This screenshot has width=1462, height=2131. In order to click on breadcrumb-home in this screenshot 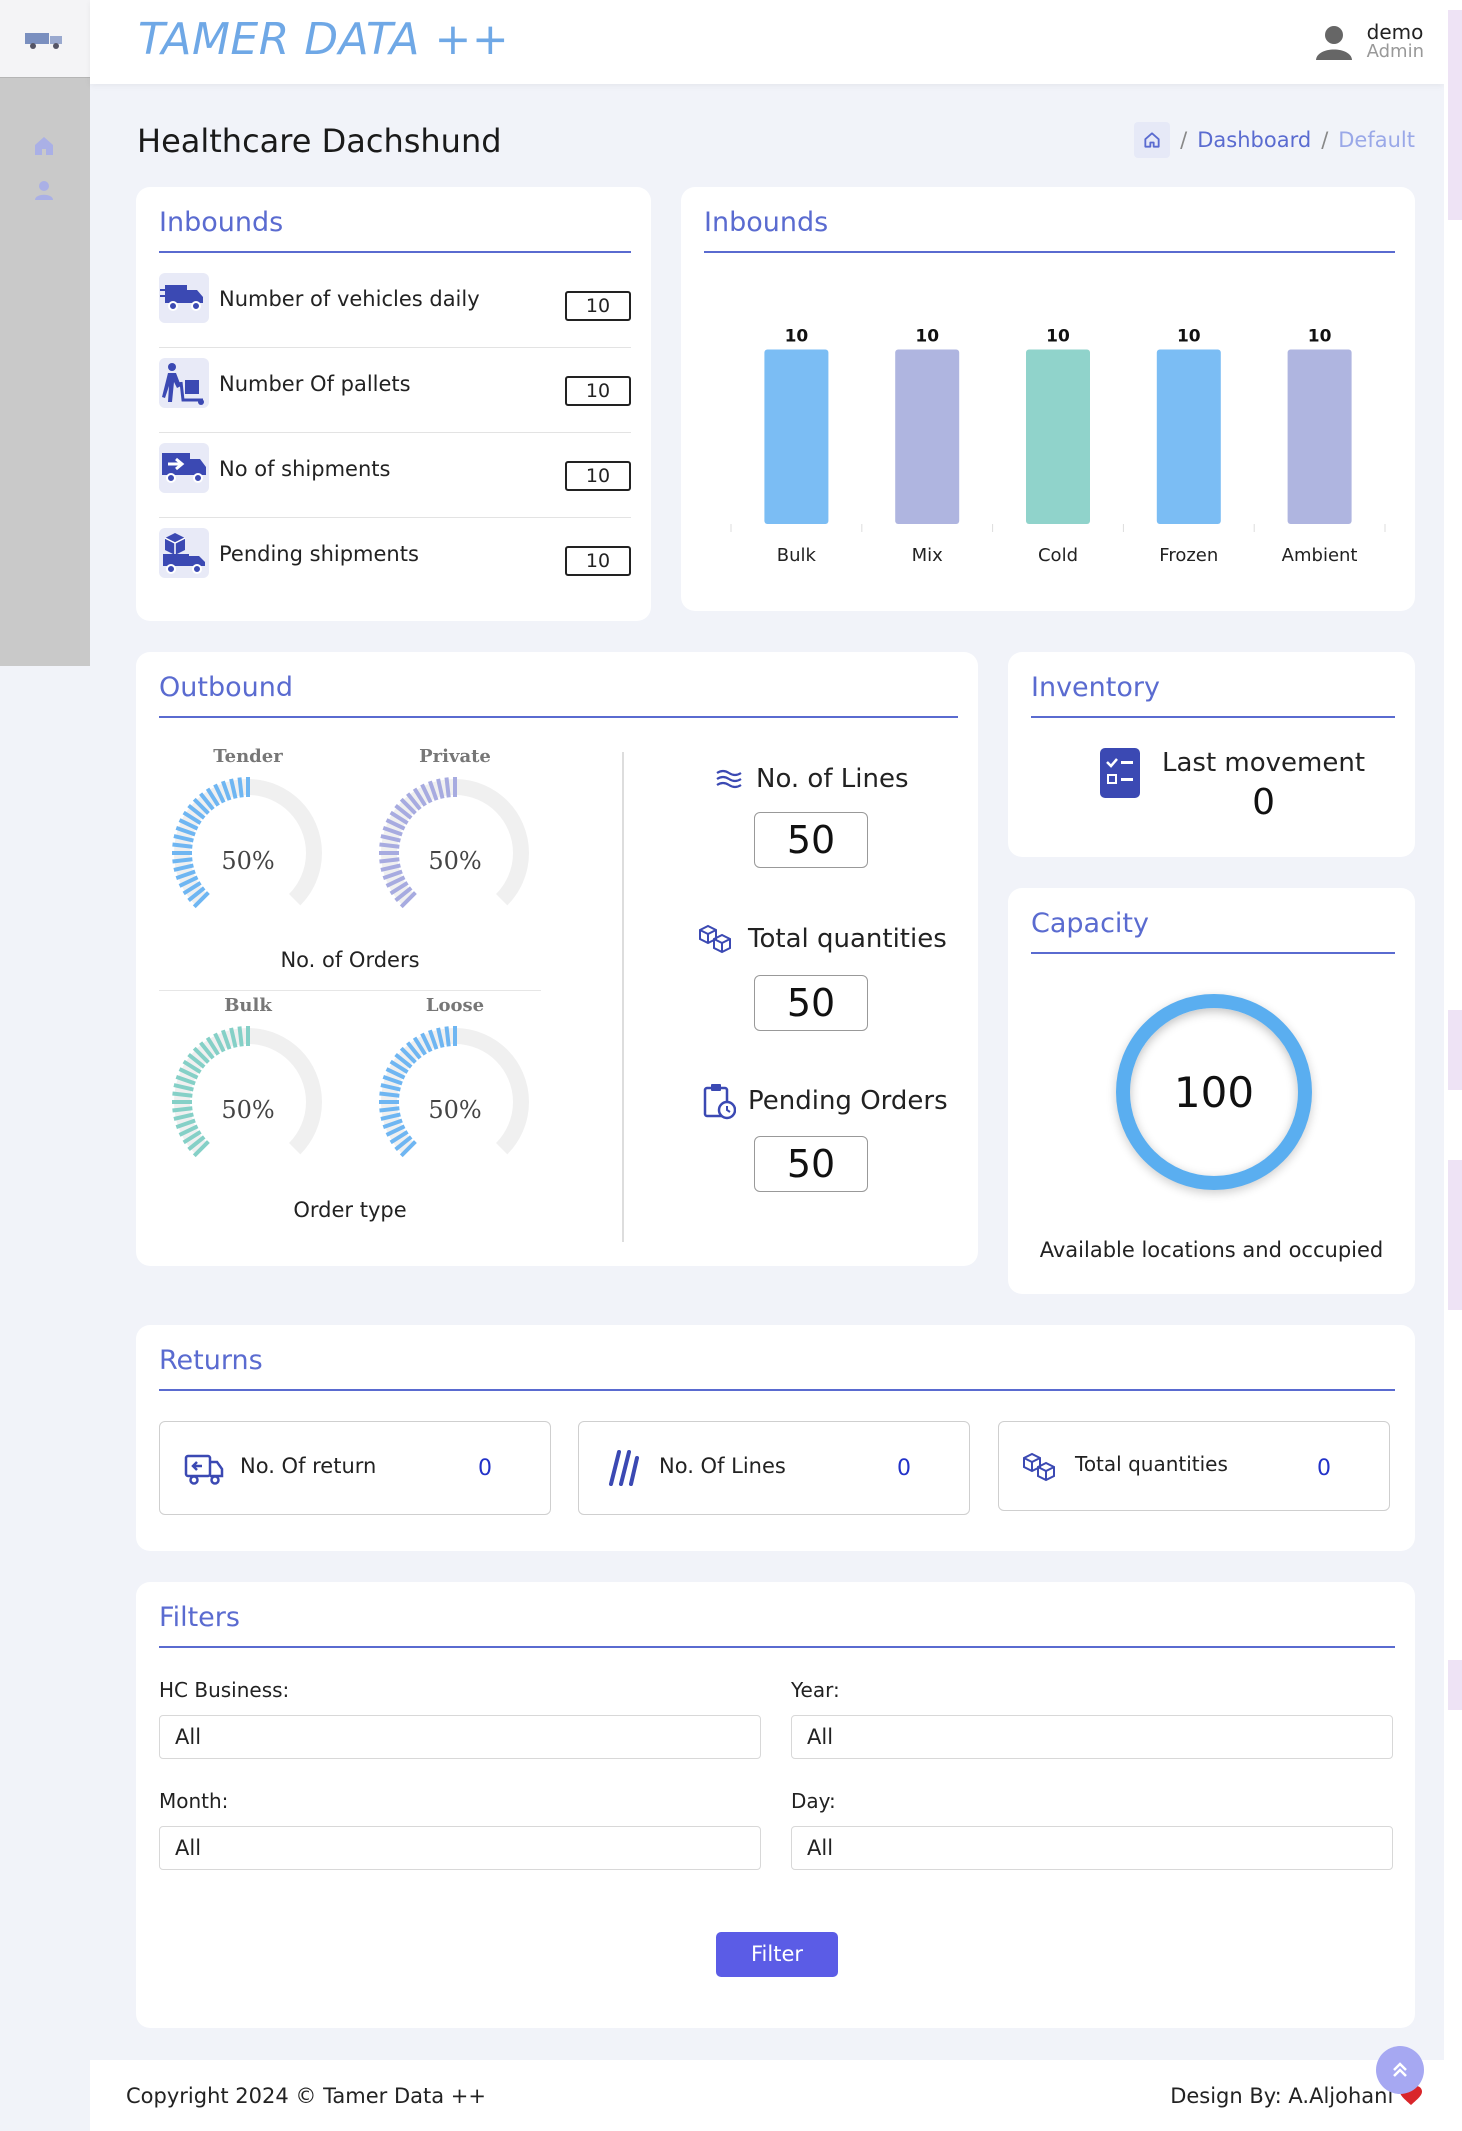, I will do `click(1152, 140)`.